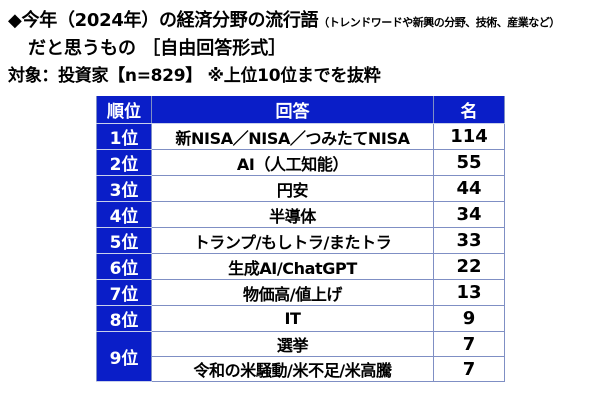  Describe the element at coordinates (292, 136) in the screenshot. I see `answer-cell: 新NISA／NISA／つみたてNISA` at that location.